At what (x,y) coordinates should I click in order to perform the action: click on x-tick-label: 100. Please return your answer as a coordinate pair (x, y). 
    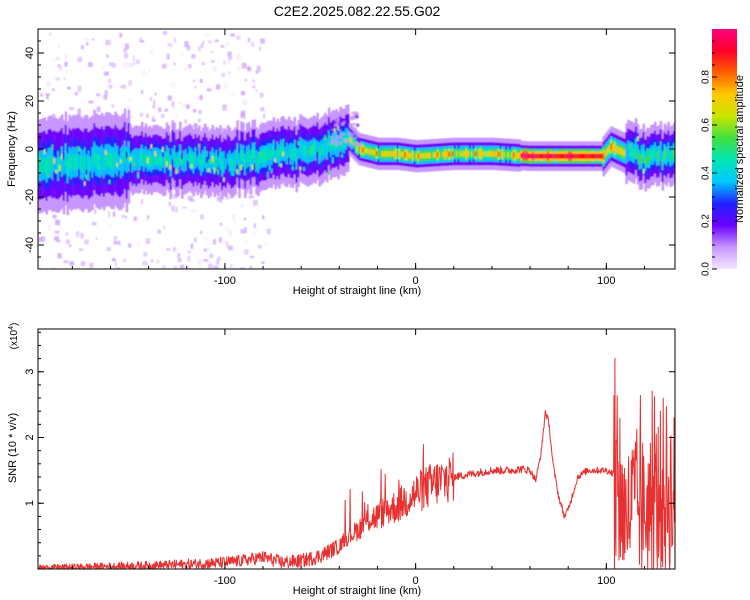
    Looking at the image, I should click on (606, 281).